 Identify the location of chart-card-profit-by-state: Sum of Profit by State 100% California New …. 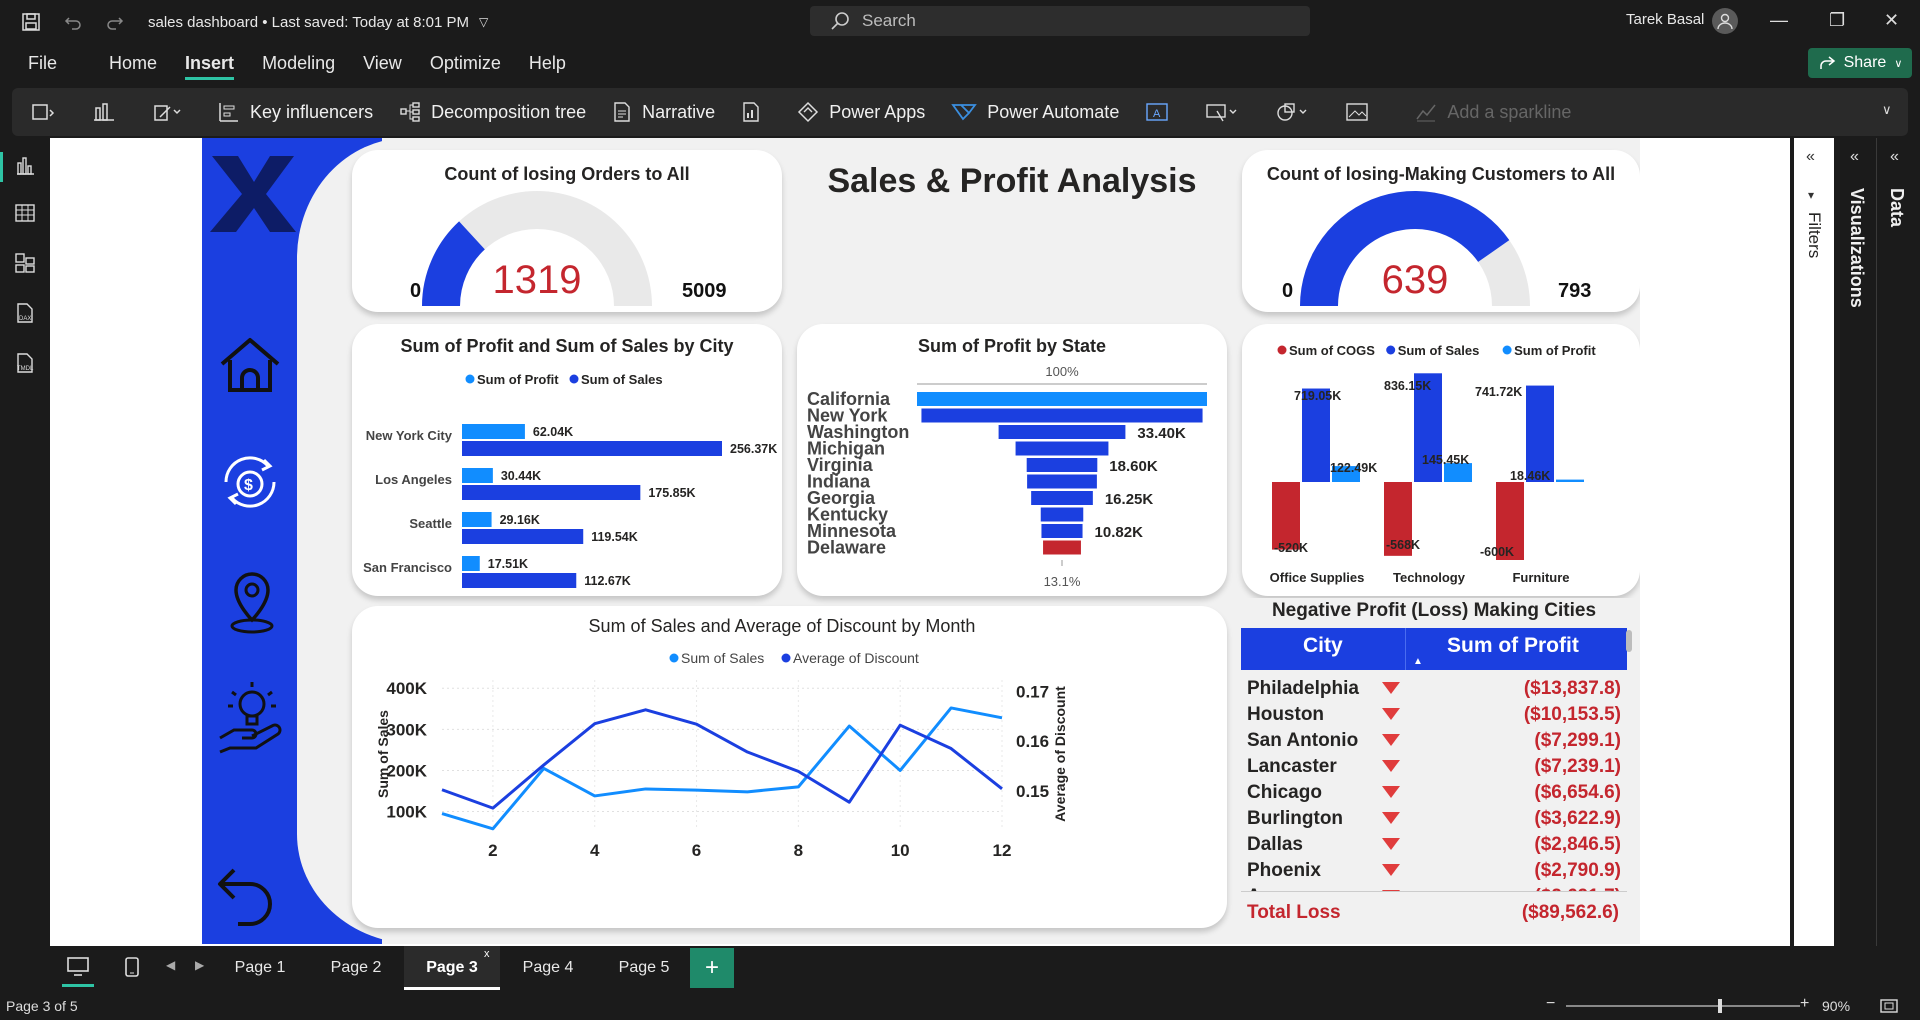
(1012, 460).